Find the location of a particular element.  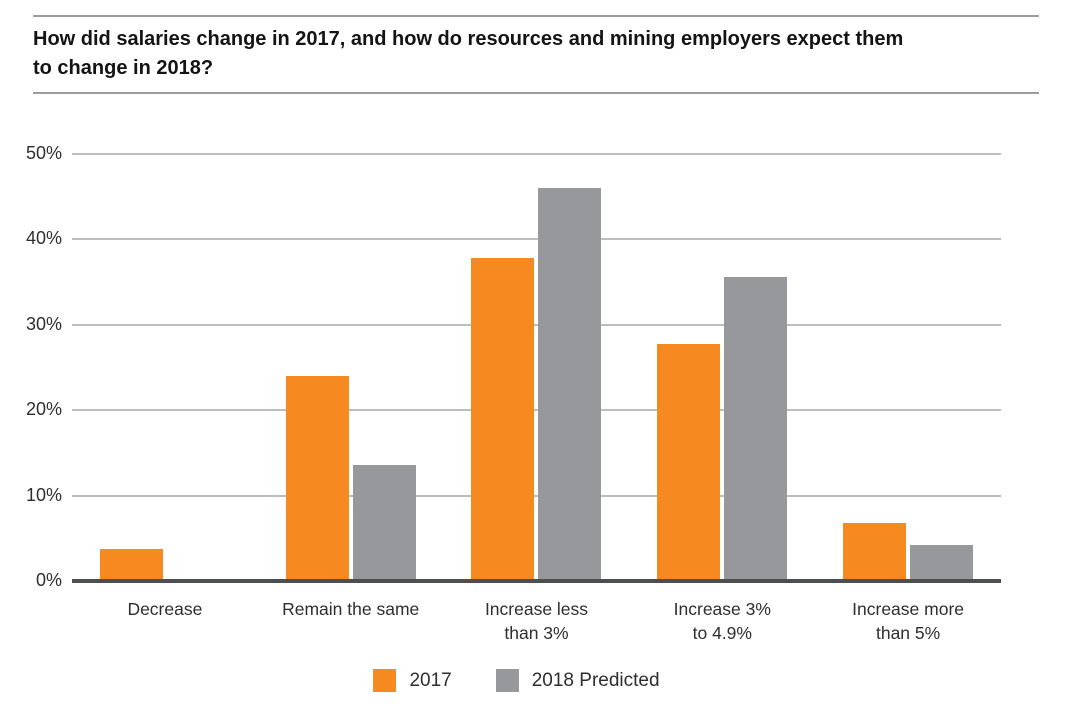

title-divider-rule is located at coordinates (536, 93).